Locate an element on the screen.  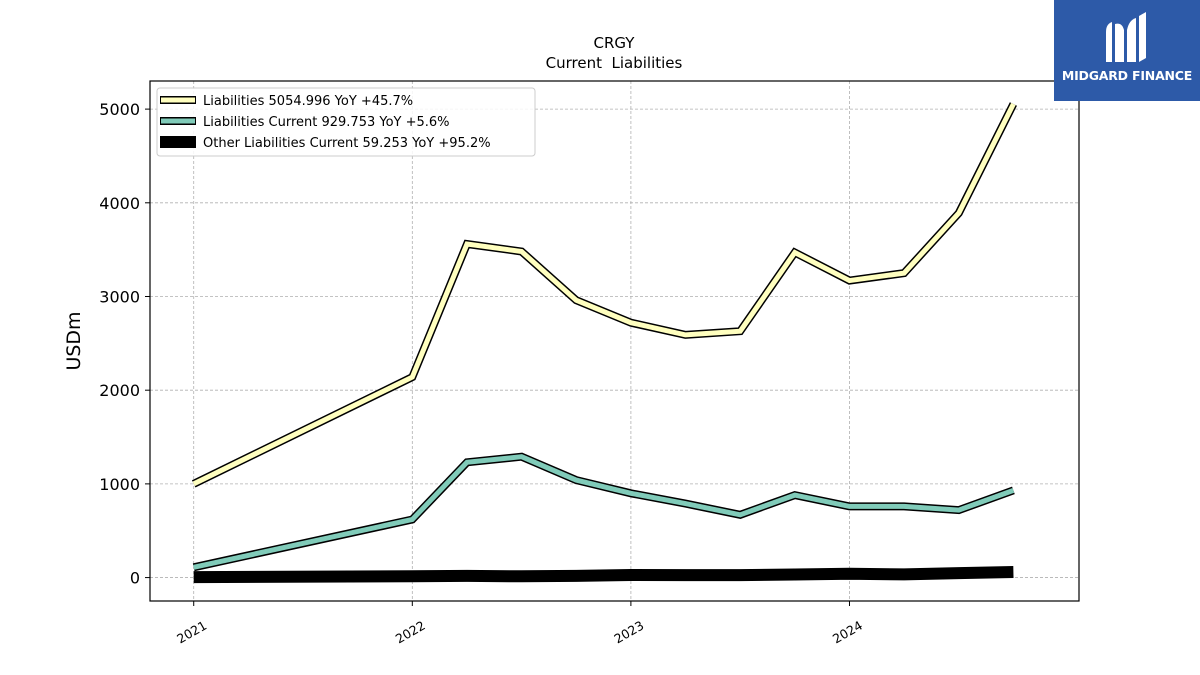
x-tick-label: 2022 is located at coordinates (410, 632).